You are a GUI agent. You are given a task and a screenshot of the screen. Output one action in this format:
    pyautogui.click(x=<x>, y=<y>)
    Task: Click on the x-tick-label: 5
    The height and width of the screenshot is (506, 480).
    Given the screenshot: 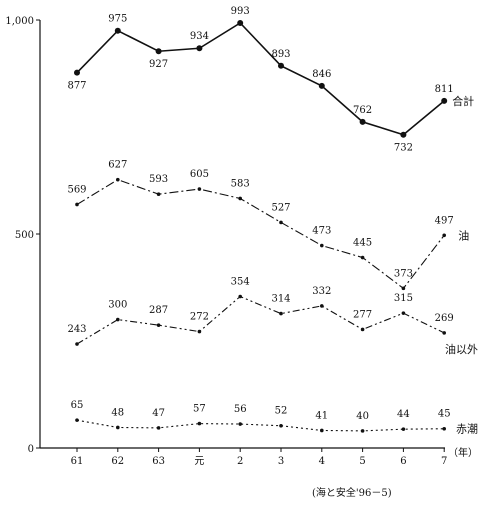 What is the action you would take?
    pyautogui.click(x=362, y=461)
    